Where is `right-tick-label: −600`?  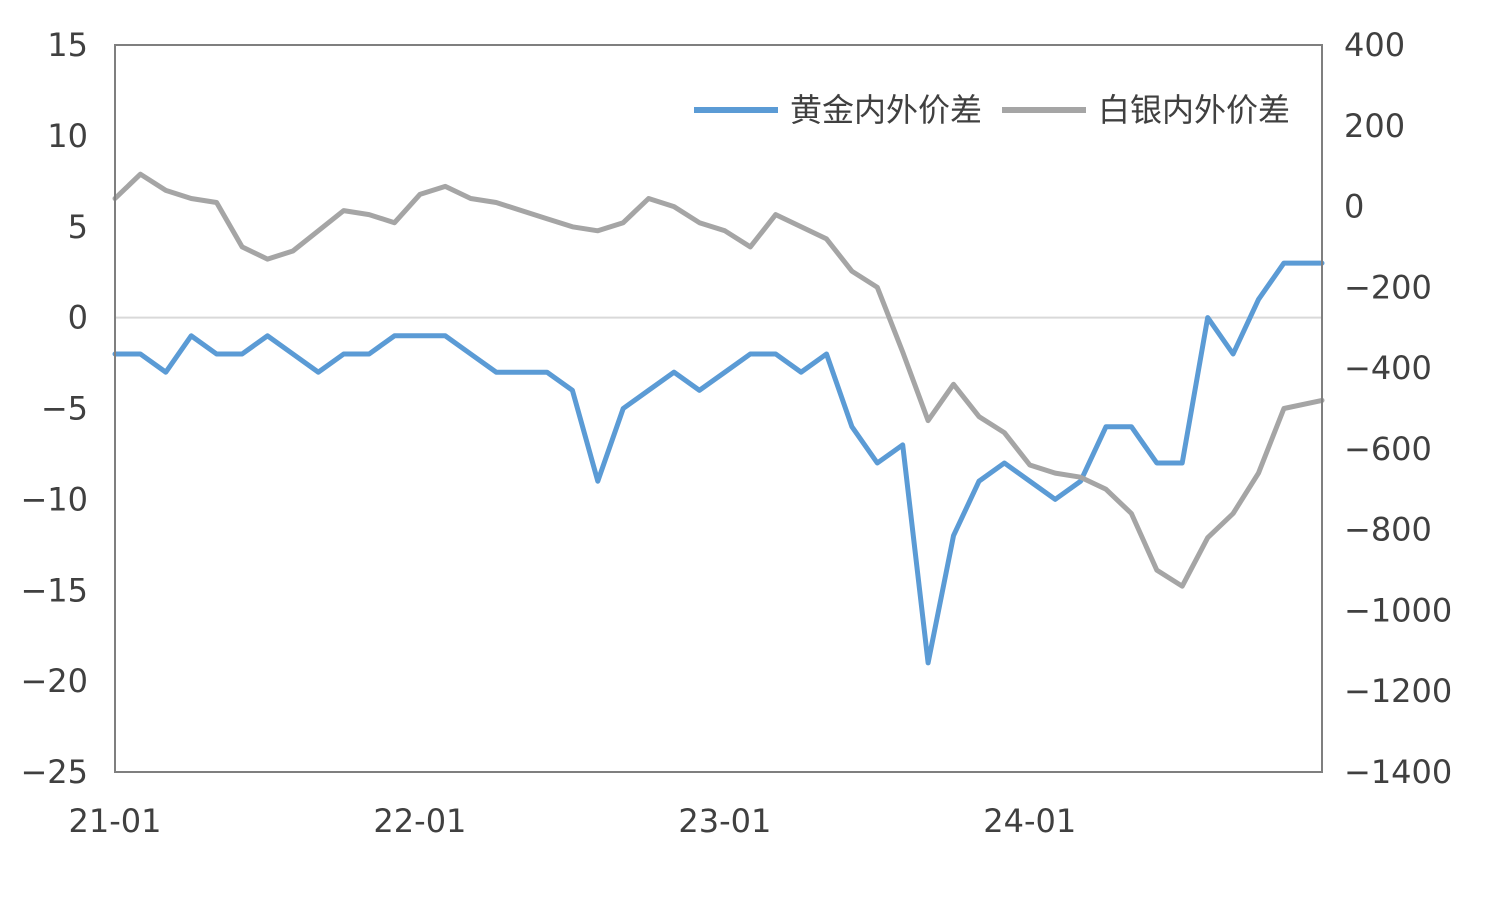 right-tick-label: −600 is located at coordinates (1388, 449).